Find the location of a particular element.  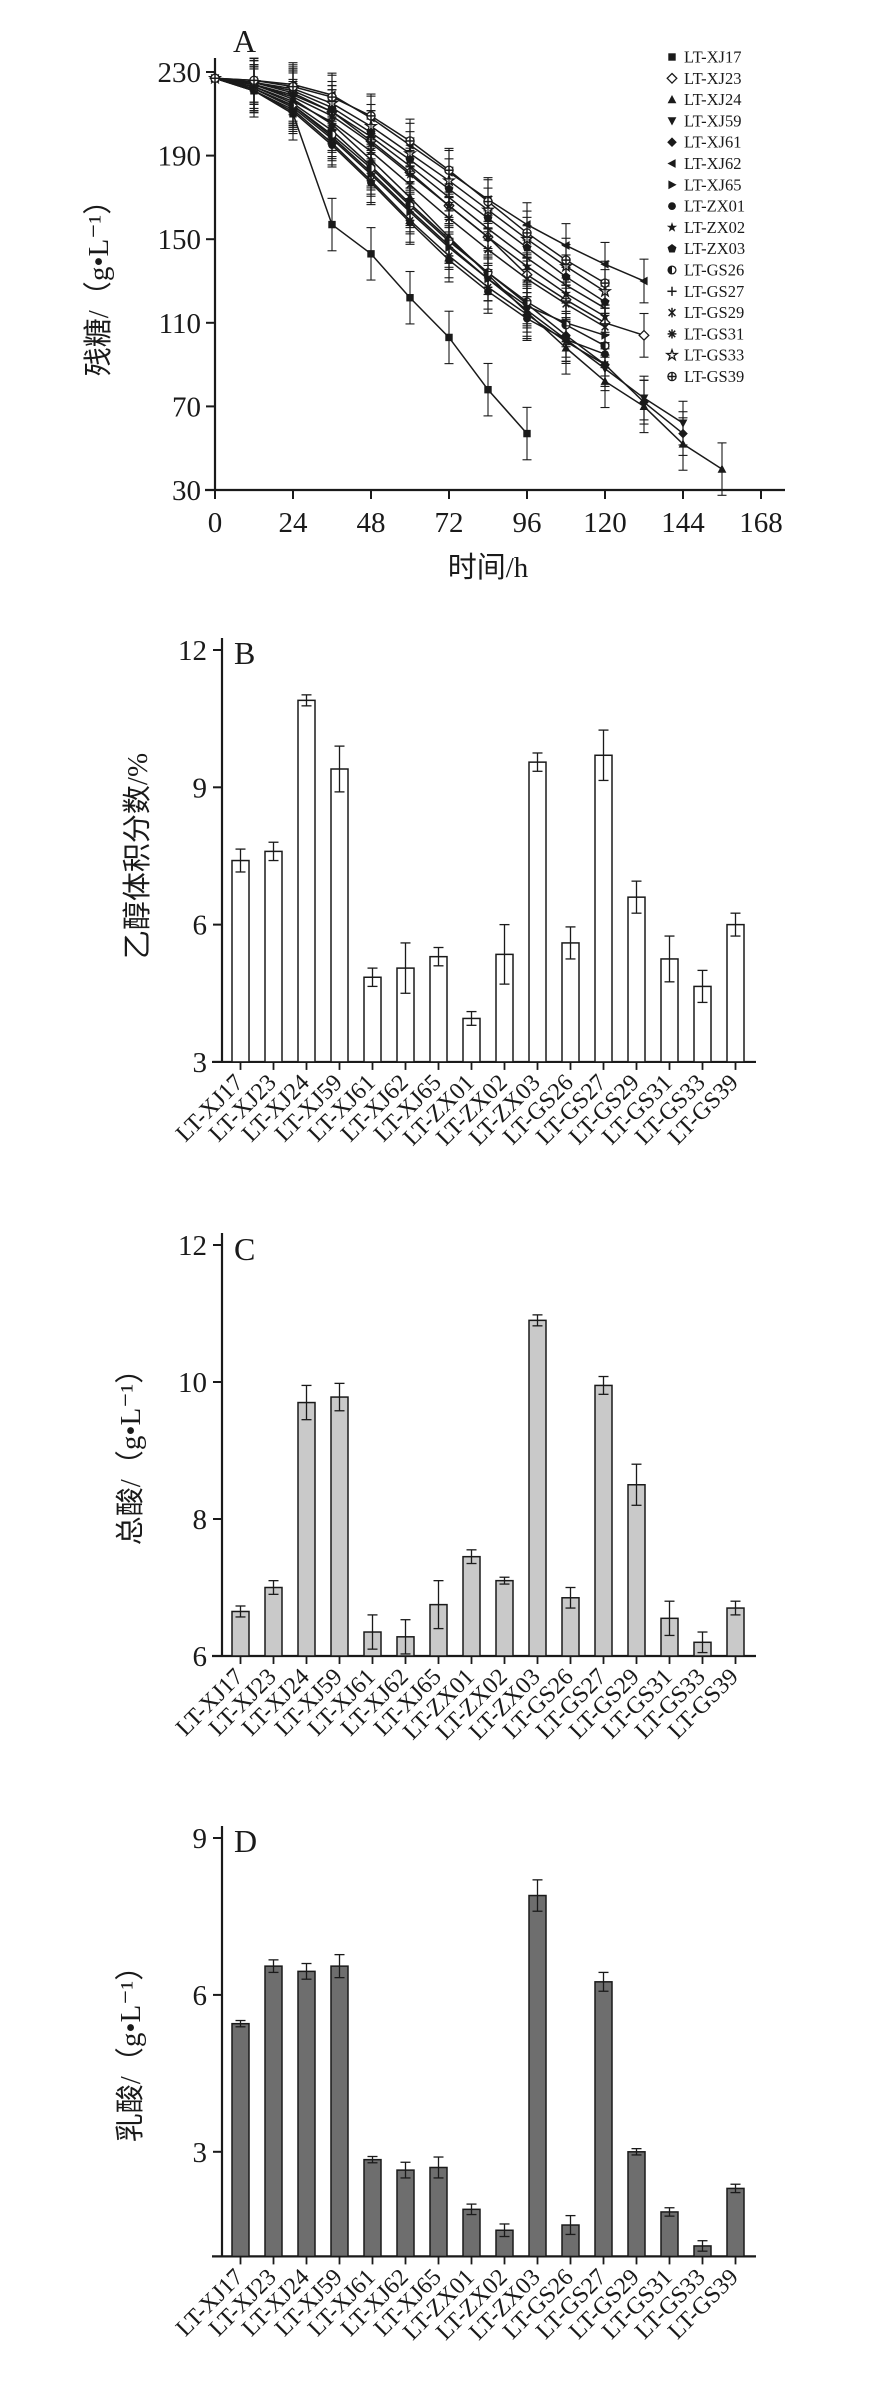

legend-item-LT-XJ17: LT-XJ17 is located at coordinates (704, 57).